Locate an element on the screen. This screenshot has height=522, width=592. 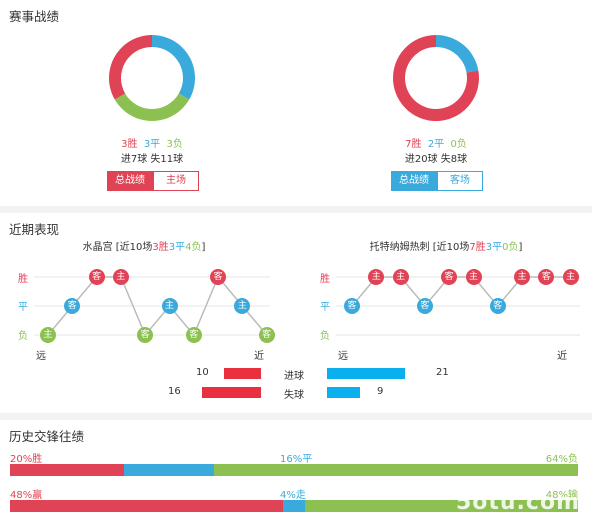
right-goals-text: 进20球 失8球 is located at coordinates (436, 159).